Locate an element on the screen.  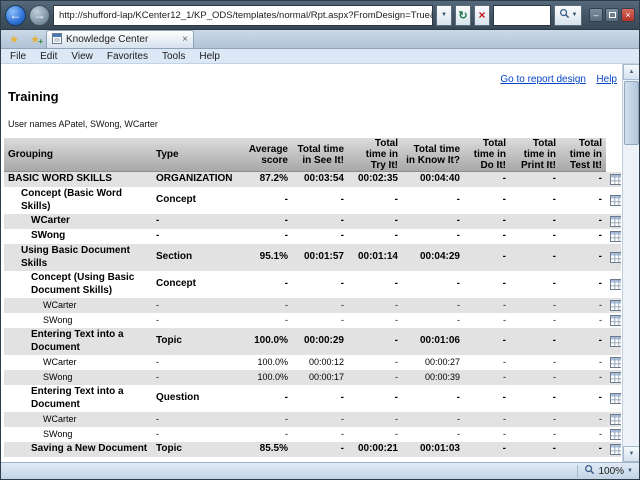
vertical-scrollbar: ▲ ▼ is located at coordinates (630, 263).